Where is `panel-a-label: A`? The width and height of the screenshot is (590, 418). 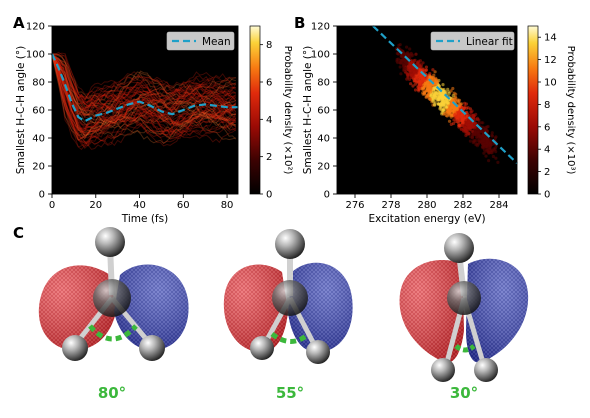
panel-a-label: A is located at coordinates (19, 23).